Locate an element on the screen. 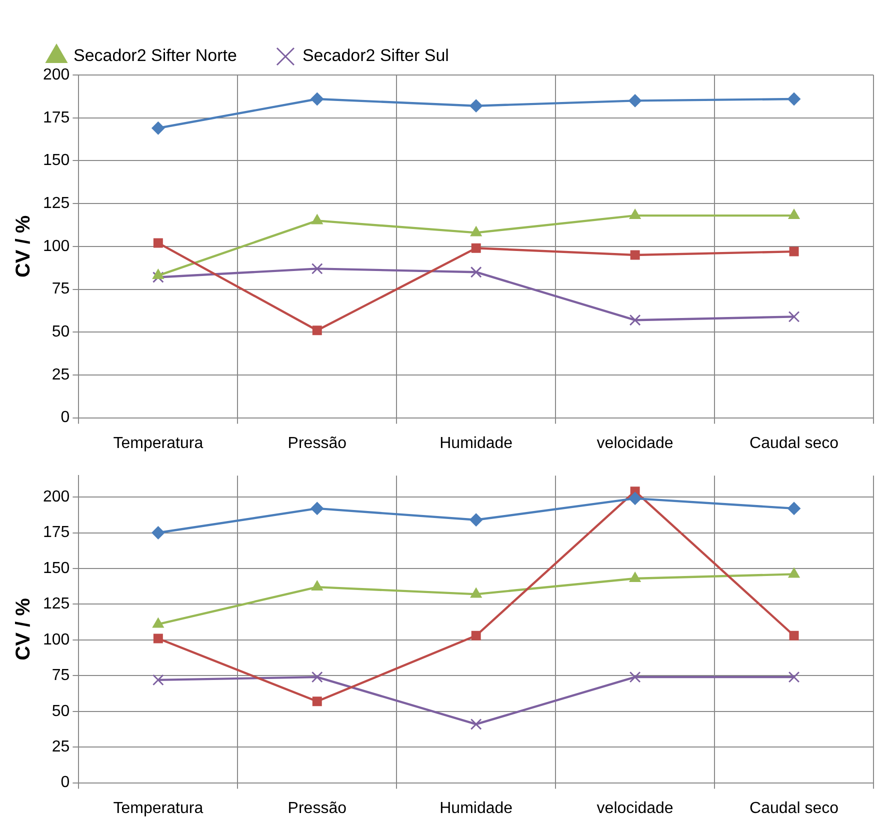 This screenshot has height=840, width=890. legend-label: Secador2 Sifter Sul is located at coordinates (375, 56).